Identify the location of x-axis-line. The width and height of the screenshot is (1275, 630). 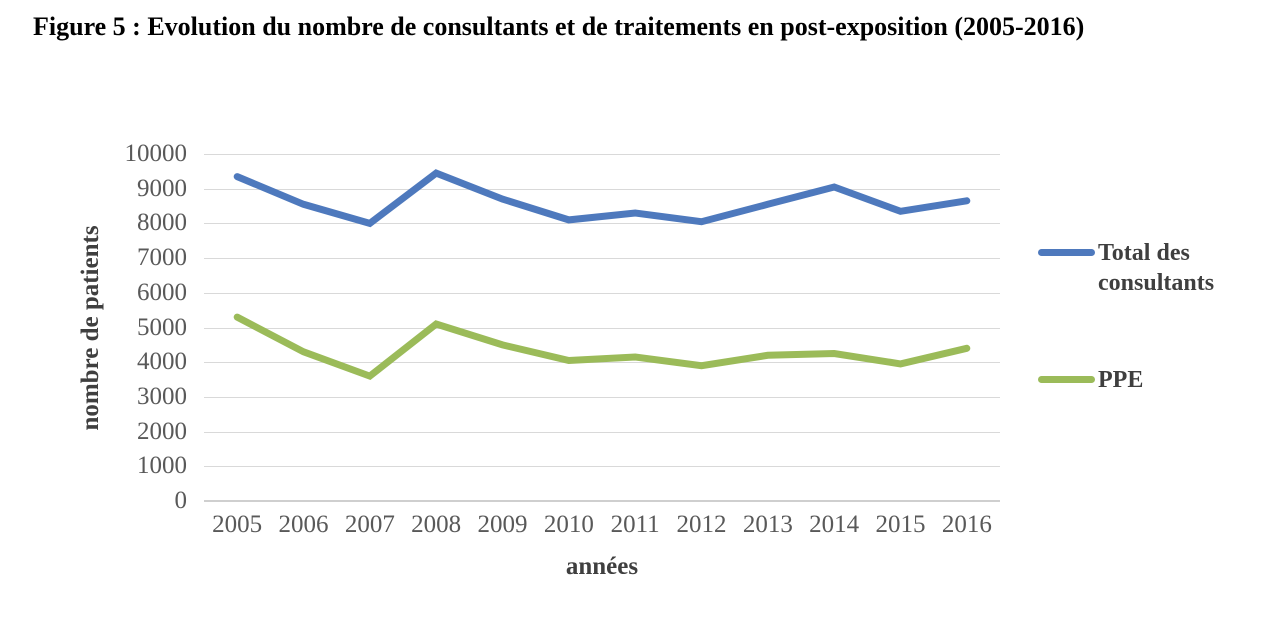
(602, 501).